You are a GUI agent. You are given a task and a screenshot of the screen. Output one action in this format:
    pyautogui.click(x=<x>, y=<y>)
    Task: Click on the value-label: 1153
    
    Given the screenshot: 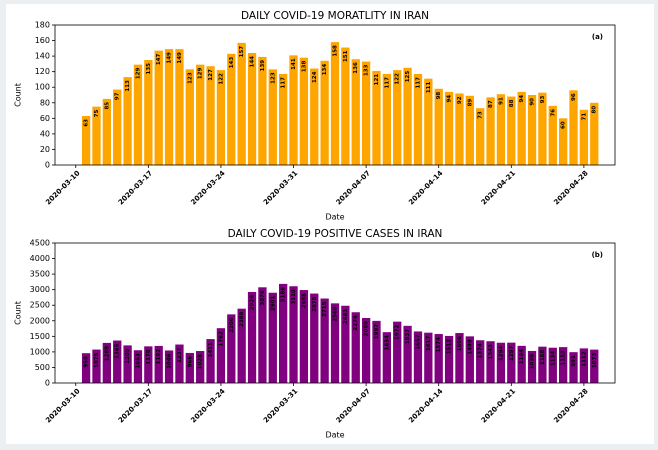 What is the action you would take?
    pyautogui.click(x=564, y=357)
    